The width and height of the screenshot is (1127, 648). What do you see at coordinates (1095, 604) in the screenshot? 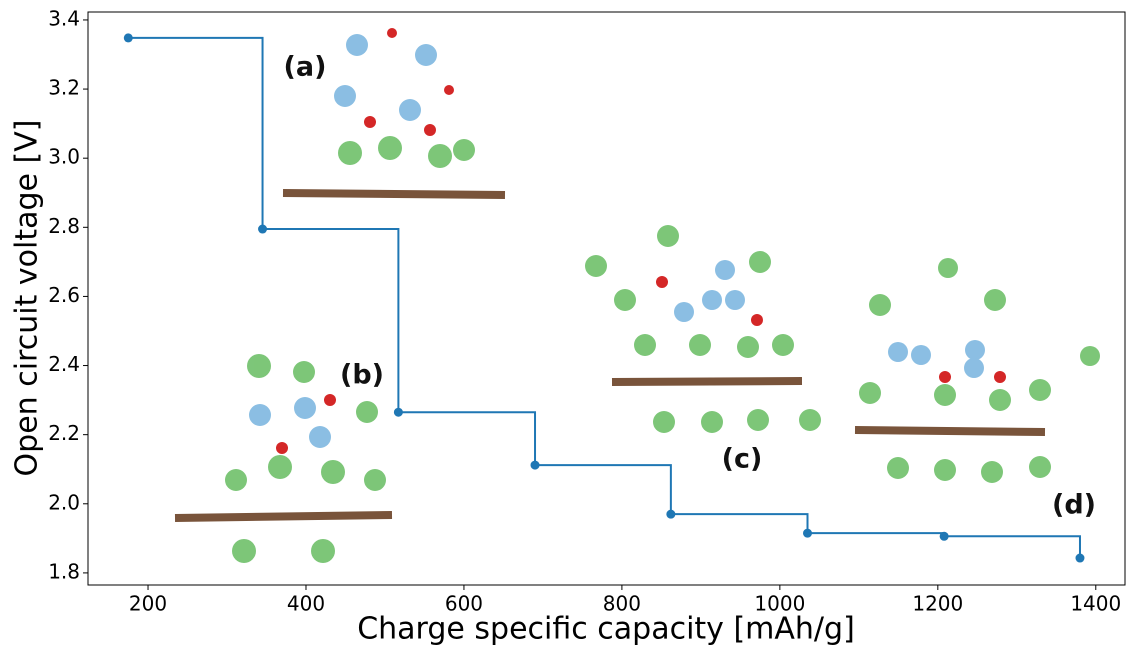
I see `x-tick-label: 1400` at bounding box center [1095, 604].